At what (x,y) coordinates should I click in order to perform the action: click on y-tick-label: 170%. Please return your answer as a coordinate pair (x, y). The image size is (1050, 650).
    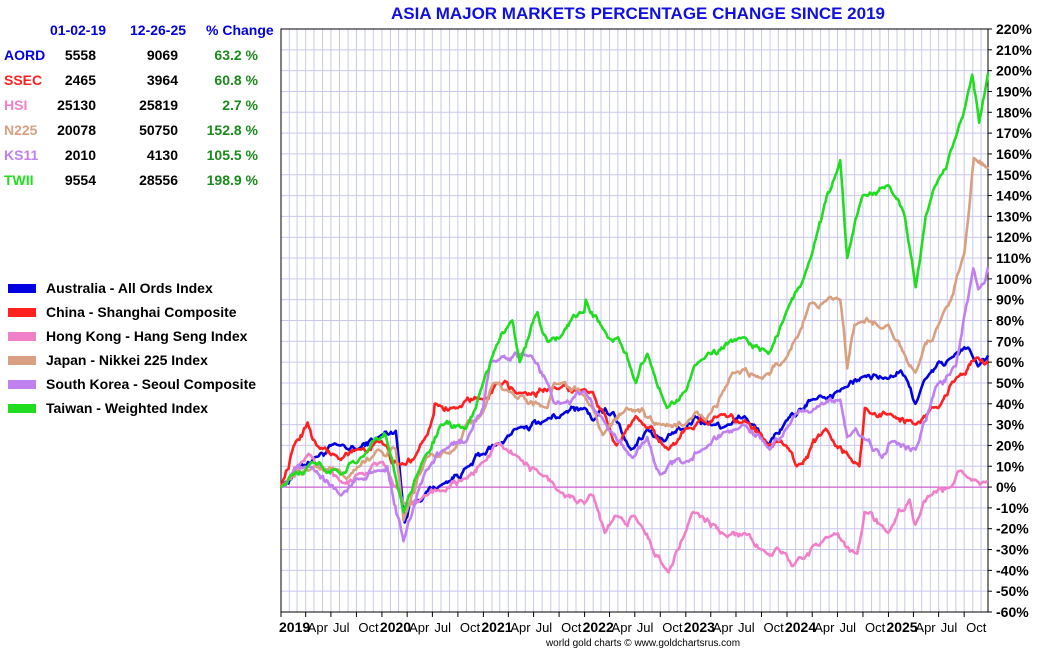
    Looking at the image, I should click on (1014, 133).